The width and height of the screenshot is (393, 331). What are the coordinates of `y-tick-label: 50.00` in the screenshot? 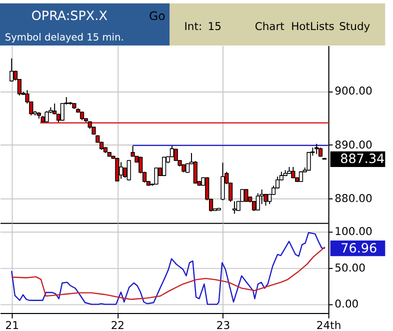 It's located at (350, 267).